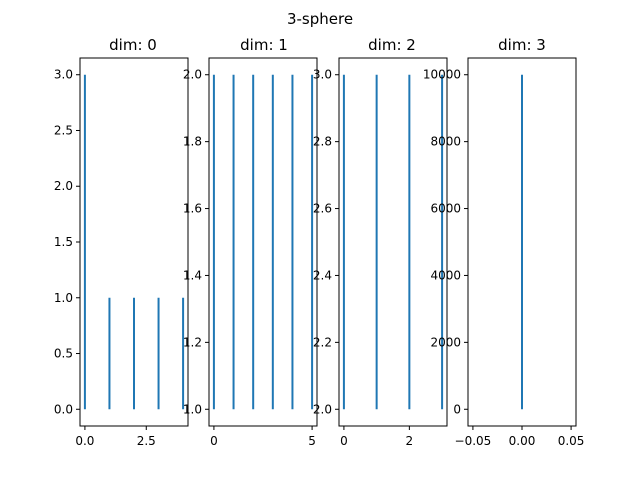 This screenshot has width=640, height=480. I want to click on y-tick-label: 2.8, so click(322, 142).